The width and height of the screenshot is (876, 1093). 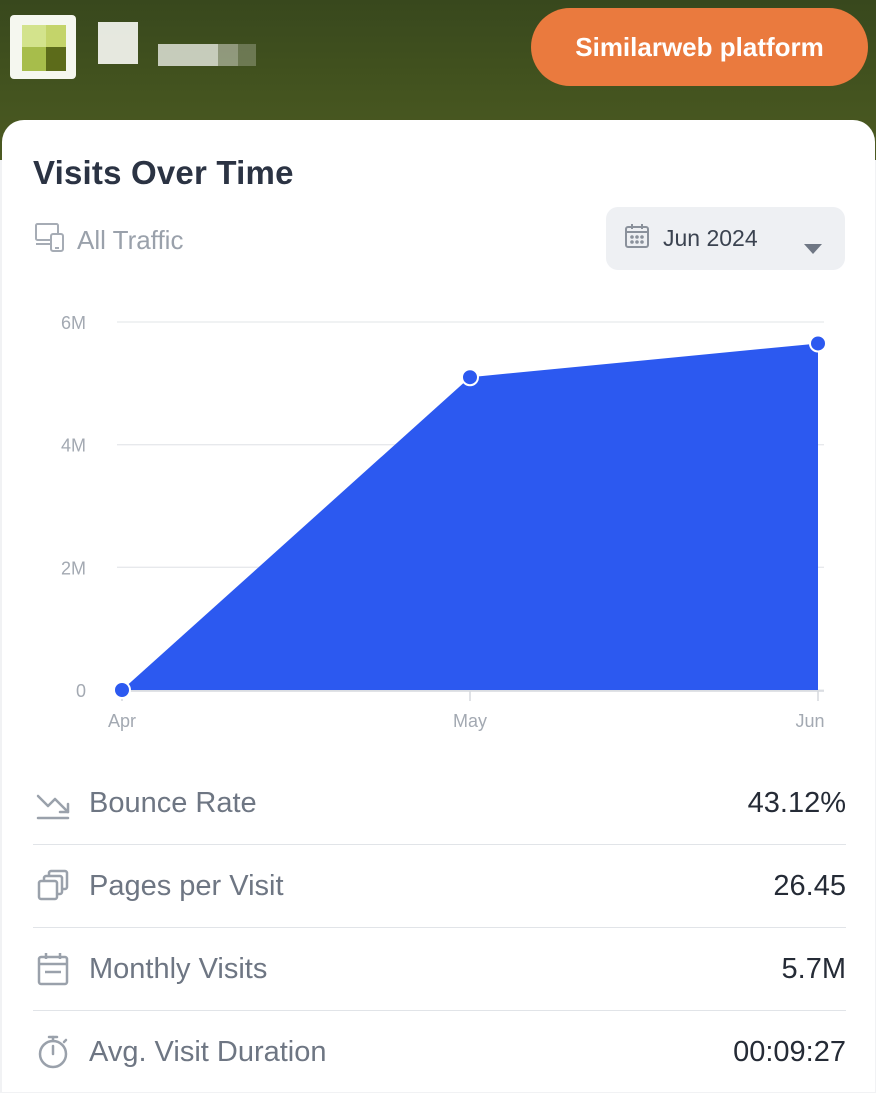 I want to click on metric-value: 43.12%, so click(x=796, y=802).